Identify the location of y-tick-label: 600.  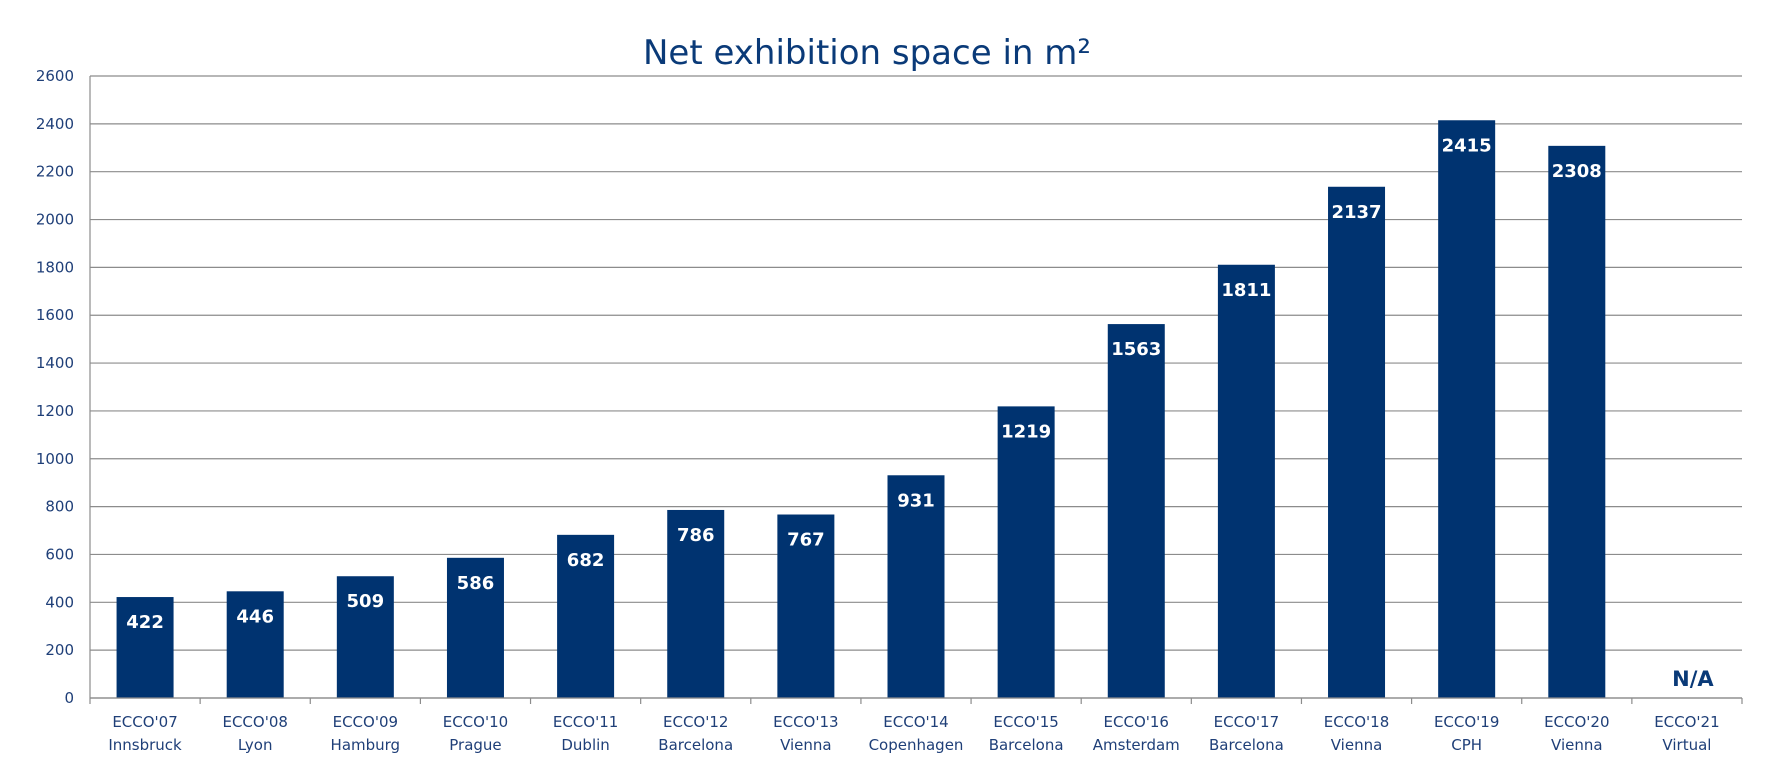
(59, 554).